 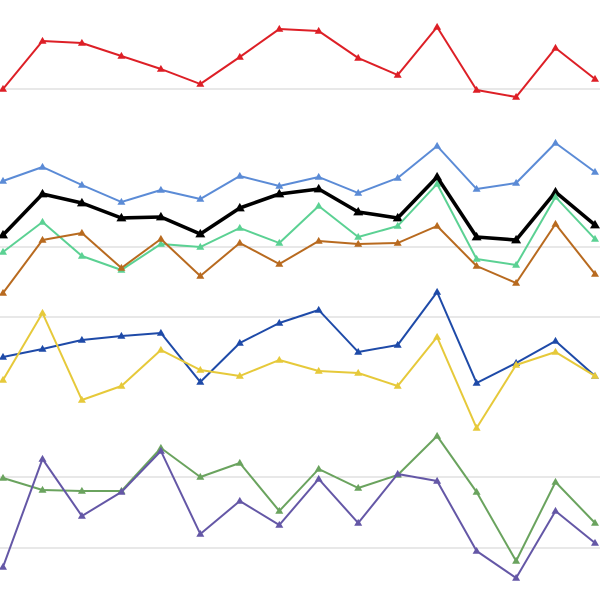 I want to click on series-2-line, so click(x=299, y=172).